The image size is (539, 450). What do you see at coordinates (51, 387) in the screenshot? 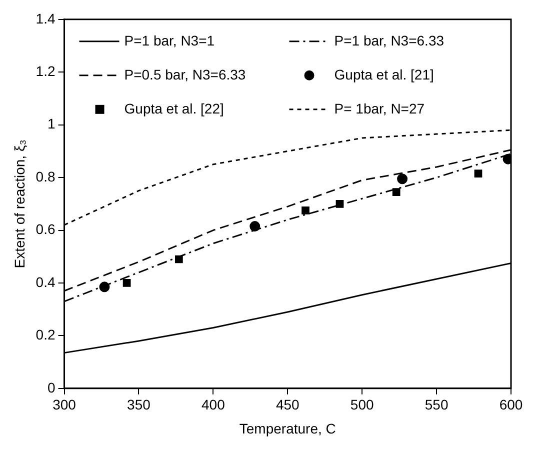
I see `y-tick-label: 0` at bounding box center [51, 387].